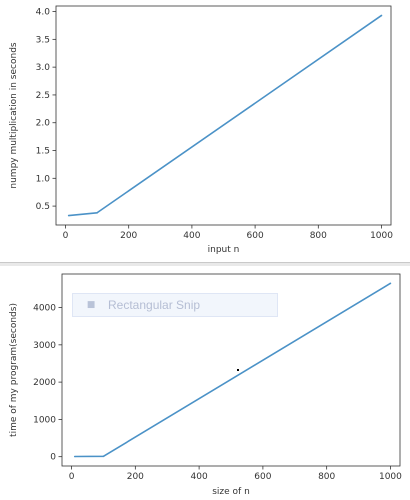 This screenshot has height=500, width=410. I want to click on y-tick-label: 0.5, so click(43, 207).